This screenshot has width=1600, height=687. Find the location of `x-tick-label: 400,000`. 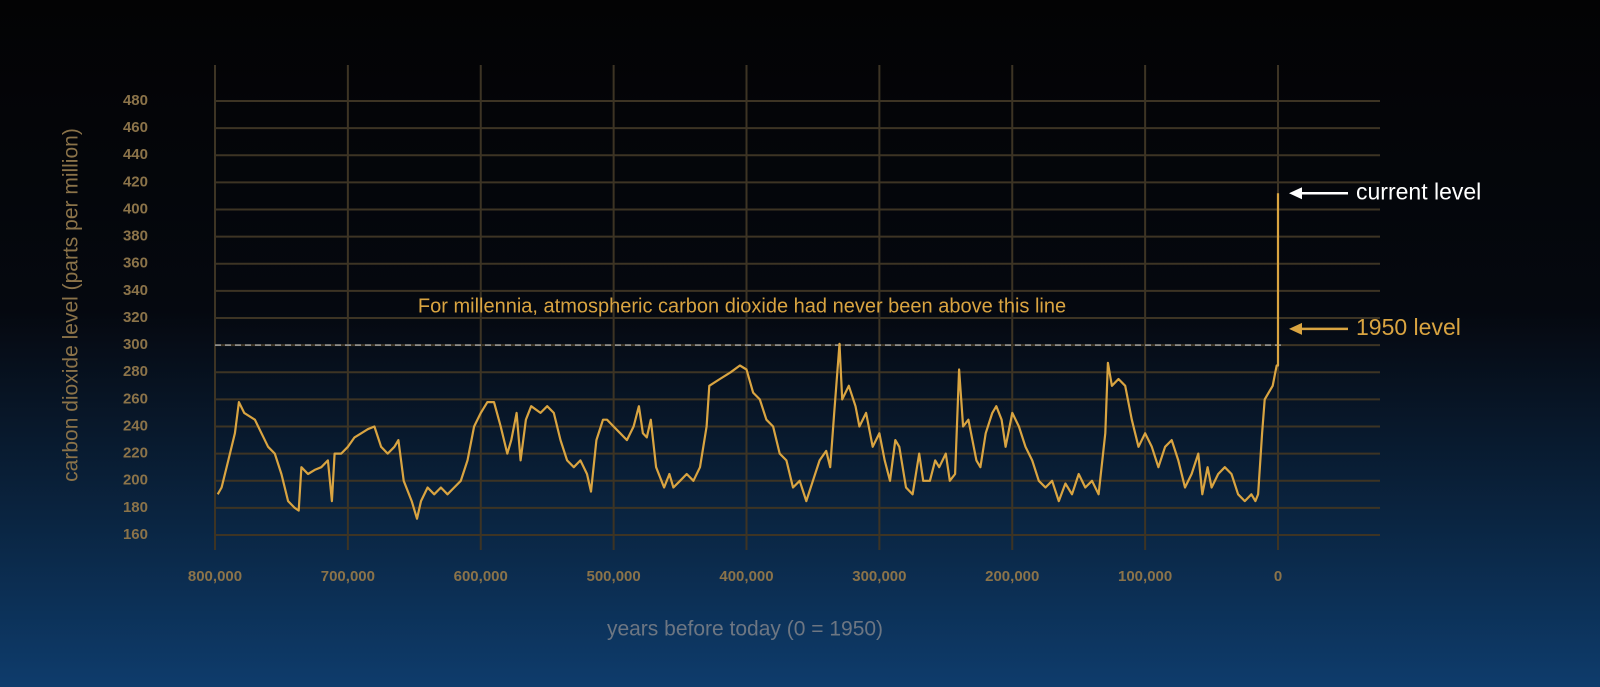

x-tick-label: 400,000 is located at coordinates (746, 576).